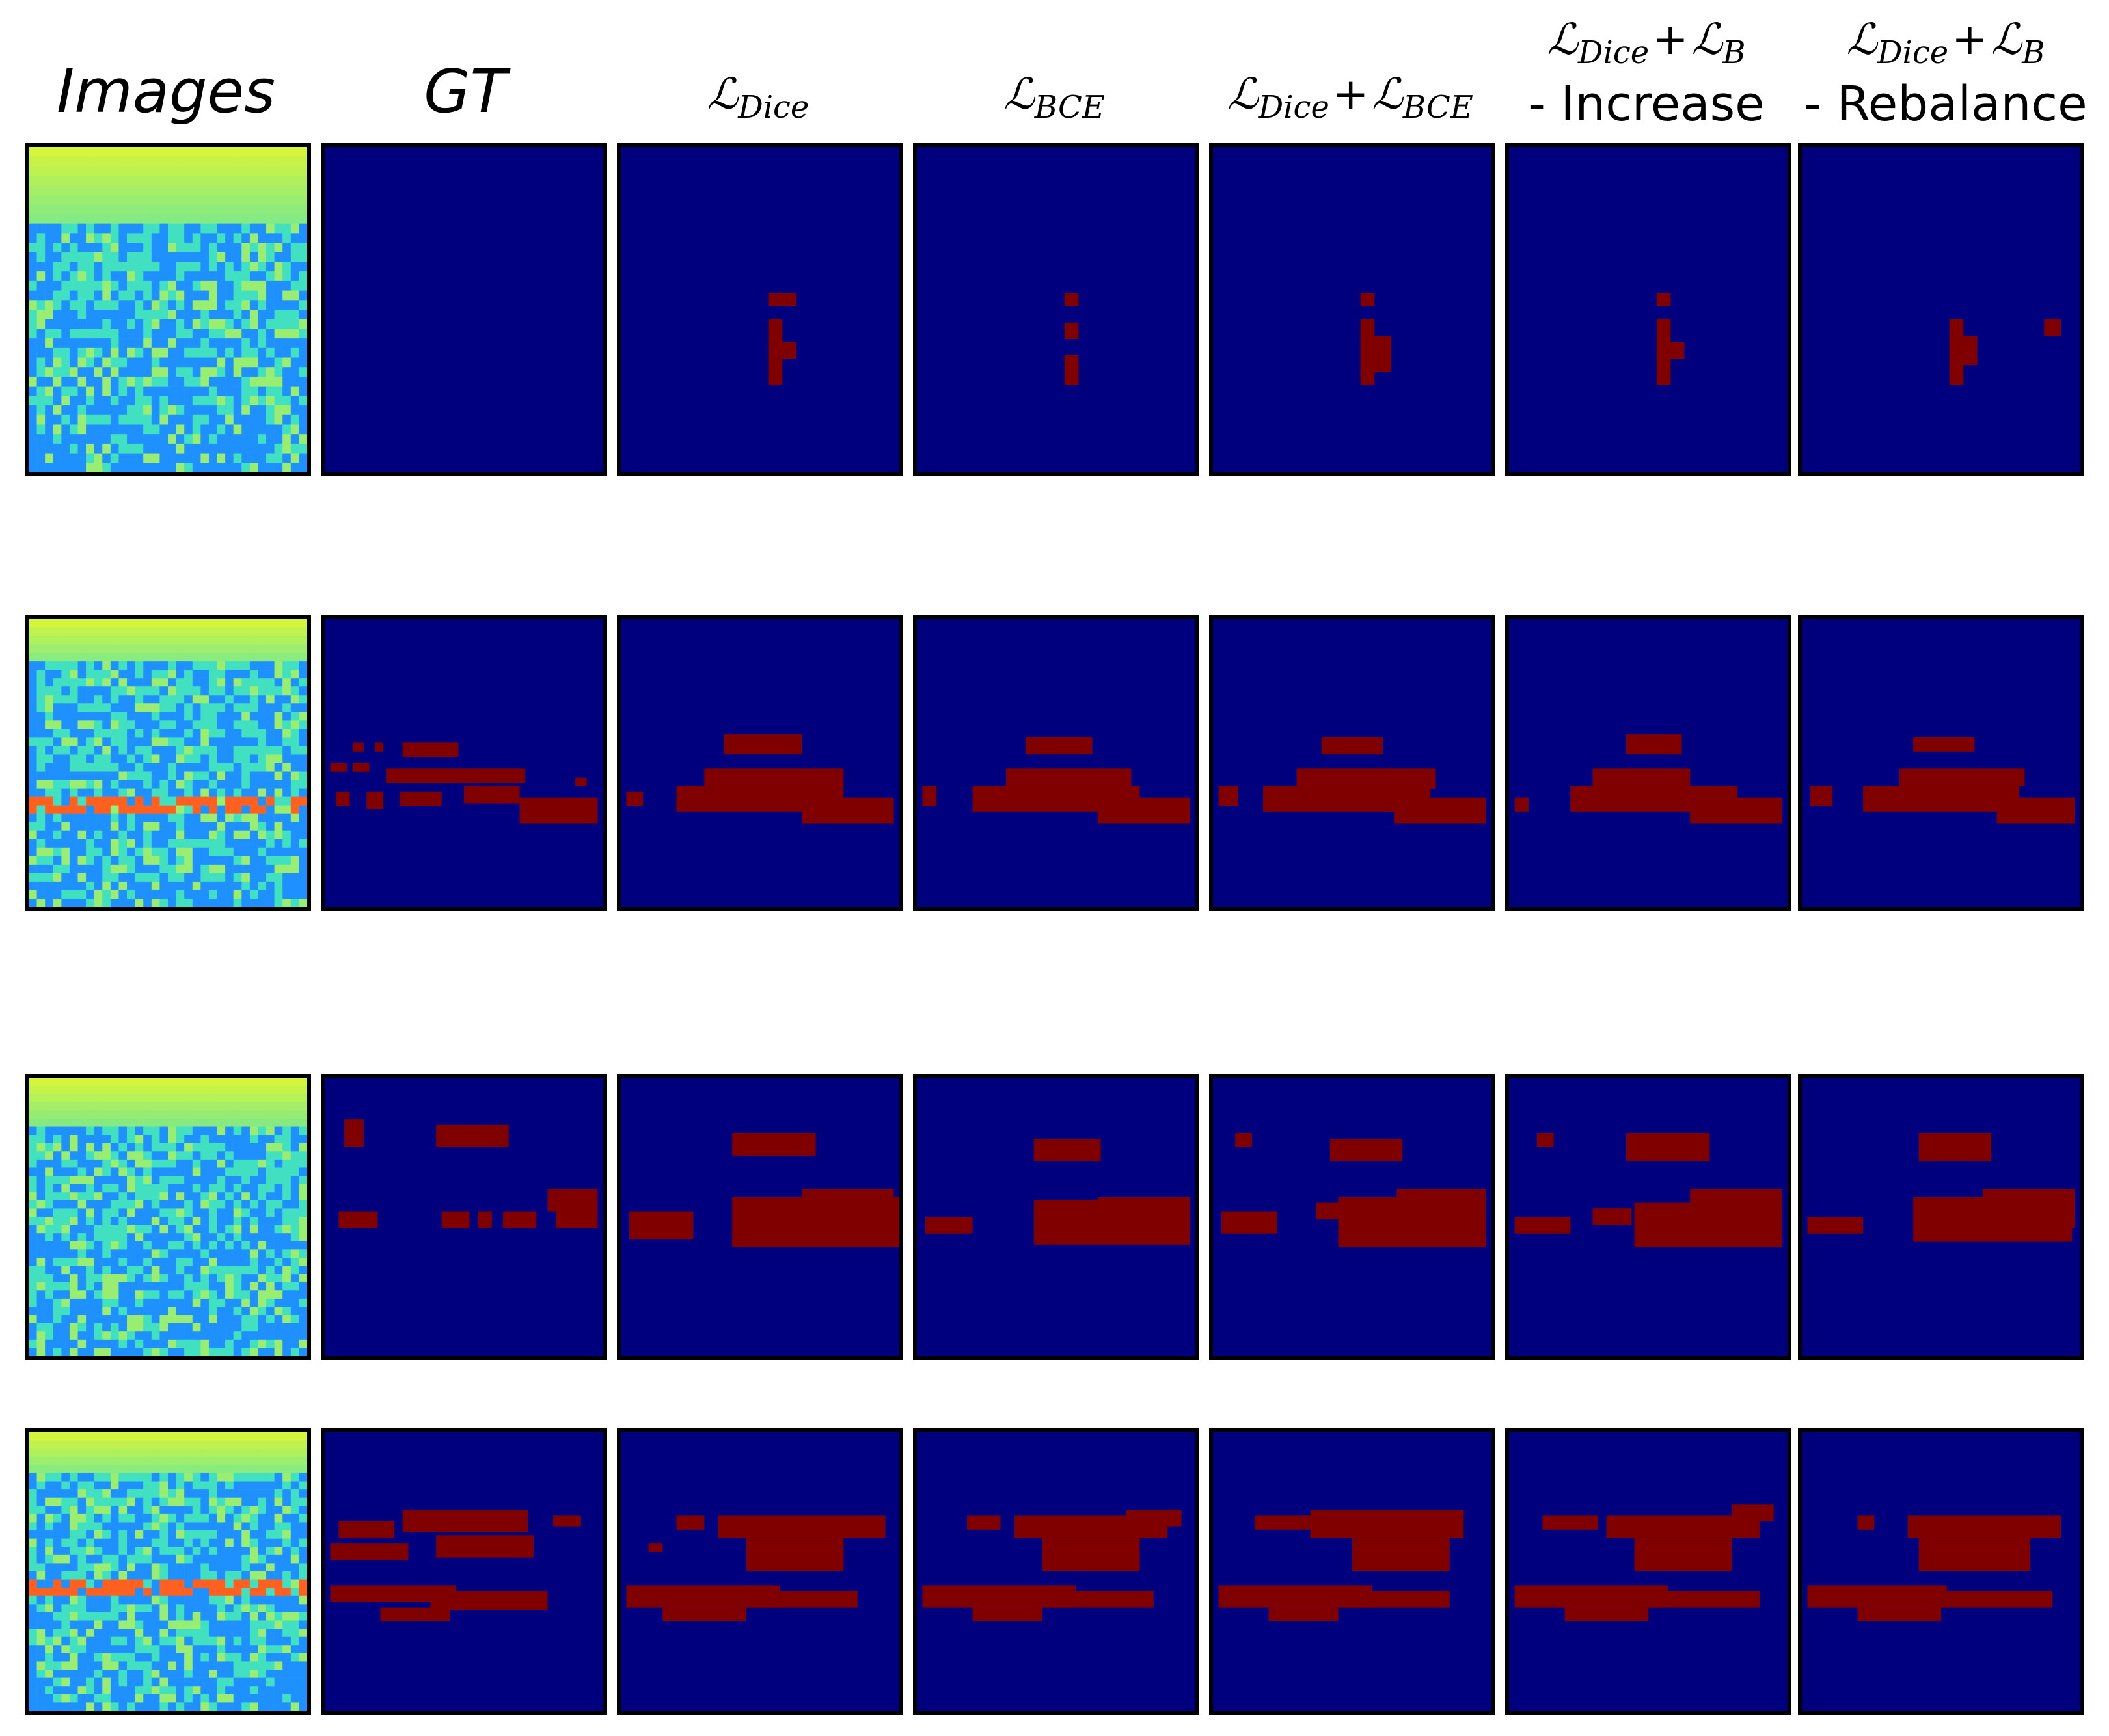 The width and height of the screenshot is (2109, 1736). What do you see at coordinates (760, 779) in the screenshot?
I see `row-2-dice-svg` at bounding box center [760, 779].